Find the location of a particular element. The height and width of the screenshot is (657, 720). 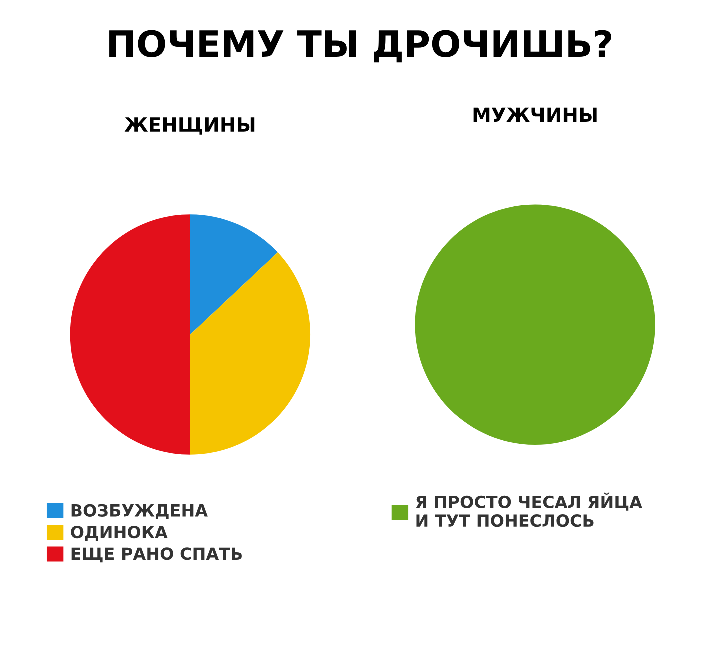

legend-label: ВОЗБУЖДЕНА is located at coordinates (140, 512).